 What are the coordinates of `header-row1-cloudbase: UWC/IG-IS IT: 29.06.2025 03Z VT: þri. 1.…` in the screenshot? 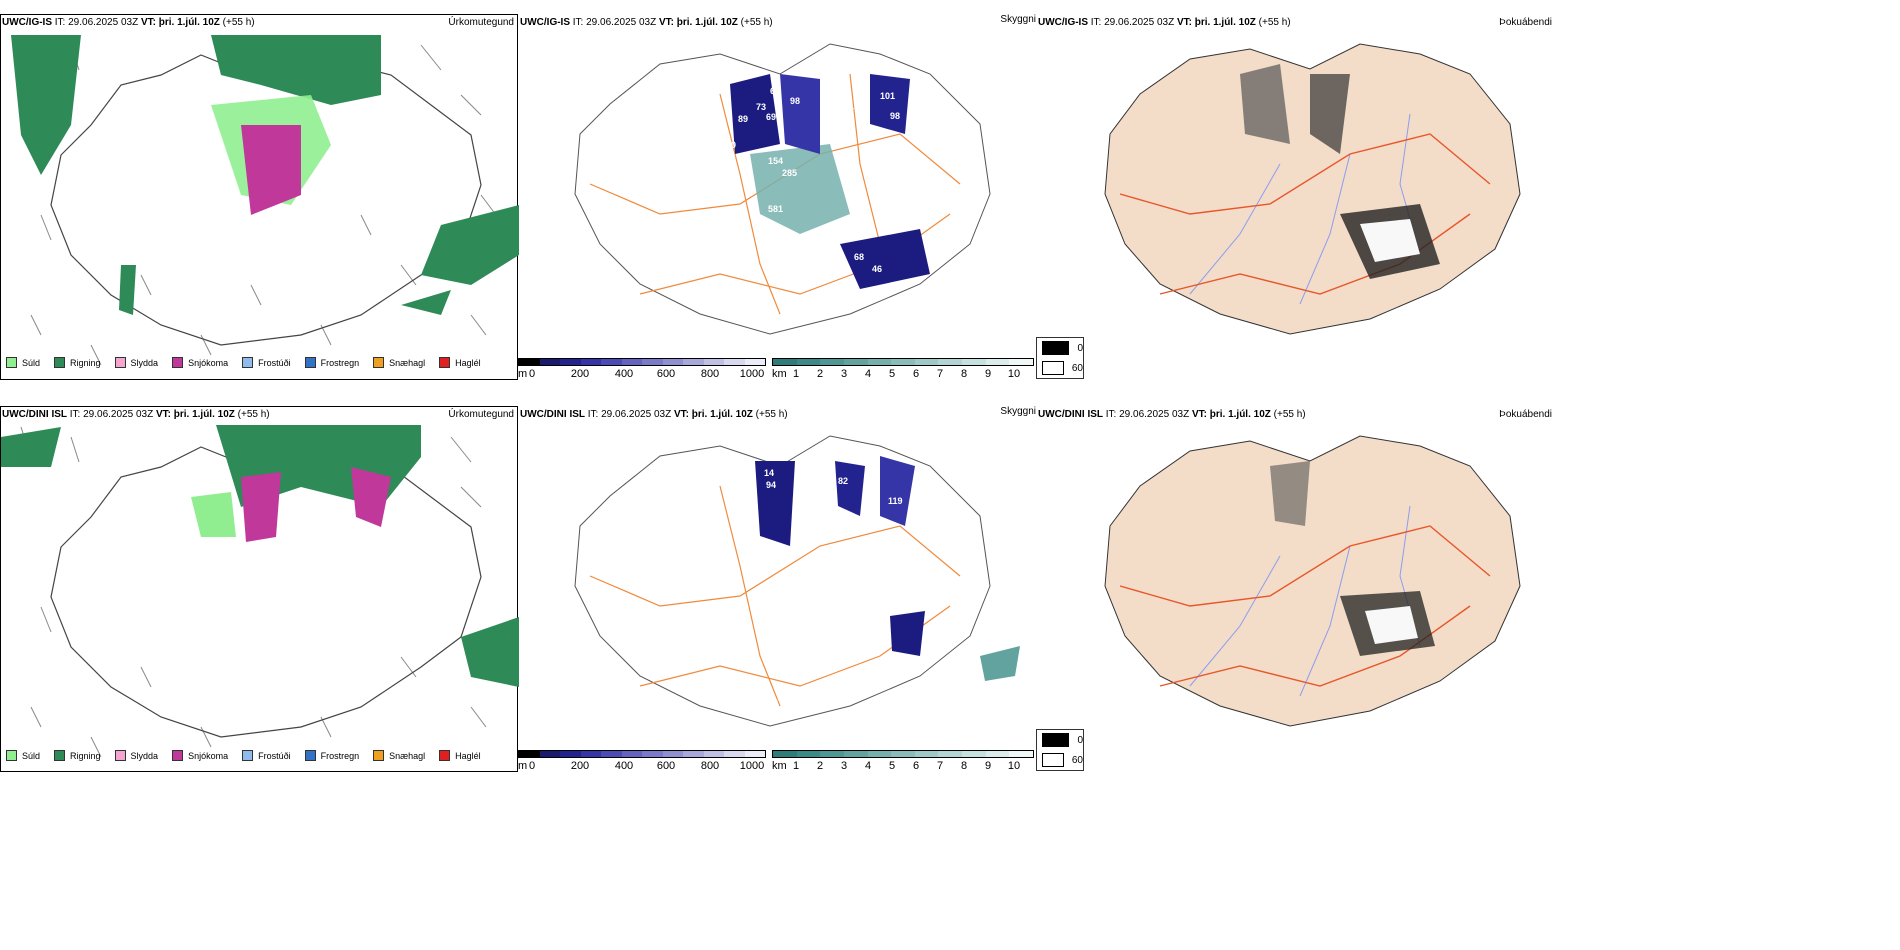 It's located at (646, 23).